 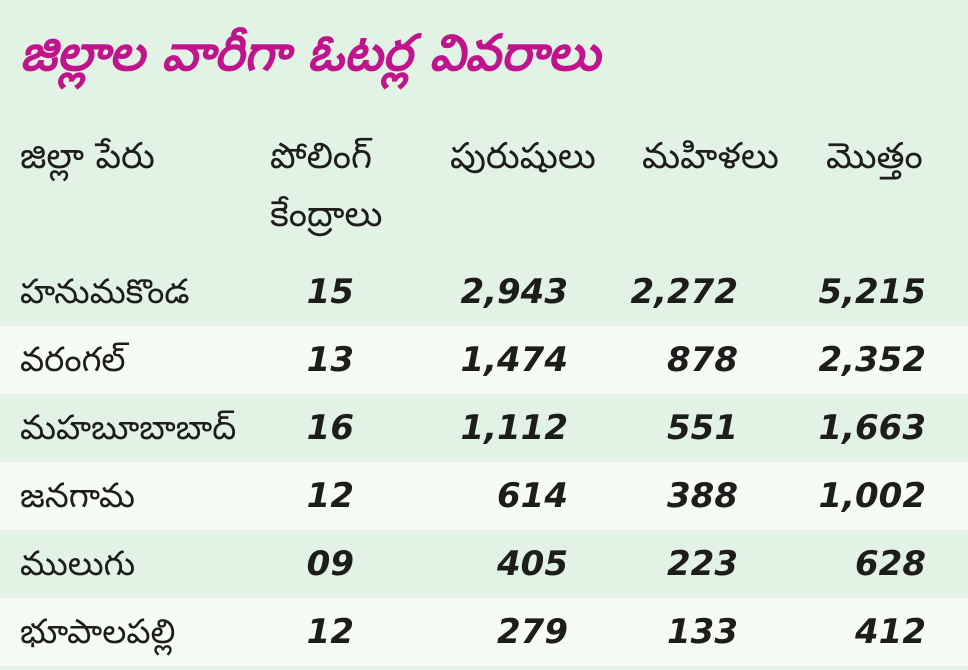 I want to click on men-count: 279, so click(x=532, y=632).